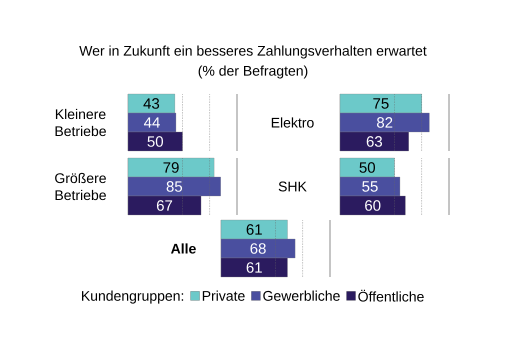  What do you see at coordinates (292, 187) in the screenshot?
I see `y-tick-label: SHK` at bounding box center [292, 187].